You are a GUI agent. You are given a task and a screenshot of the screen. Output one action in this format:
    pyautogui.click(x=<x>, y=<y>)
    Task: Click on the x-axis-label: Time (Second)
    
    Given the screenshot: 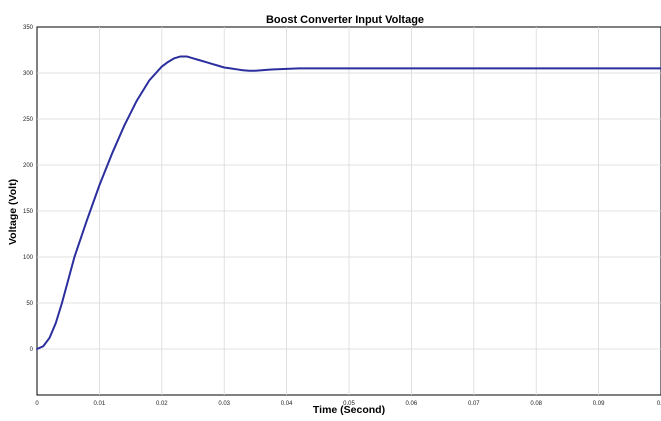 What is the action you would take?
    pyautogui.click(x=349, y=410)
    